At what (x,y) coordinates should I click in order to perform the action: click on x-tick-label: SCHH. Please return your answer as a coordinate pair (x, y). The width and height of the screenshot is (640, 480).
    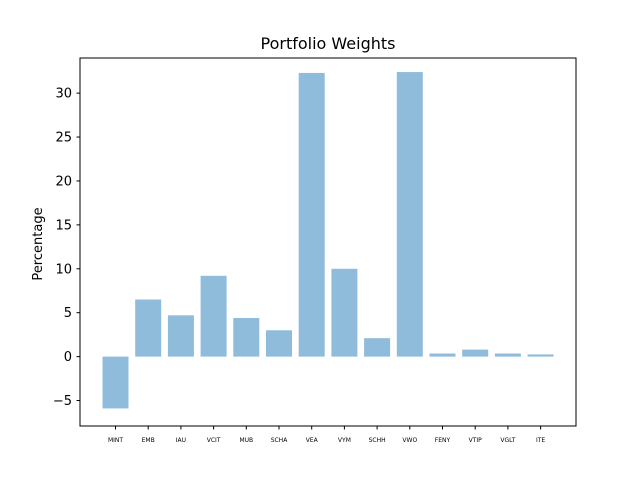
    Looking at the image, I should click on (377, 440).